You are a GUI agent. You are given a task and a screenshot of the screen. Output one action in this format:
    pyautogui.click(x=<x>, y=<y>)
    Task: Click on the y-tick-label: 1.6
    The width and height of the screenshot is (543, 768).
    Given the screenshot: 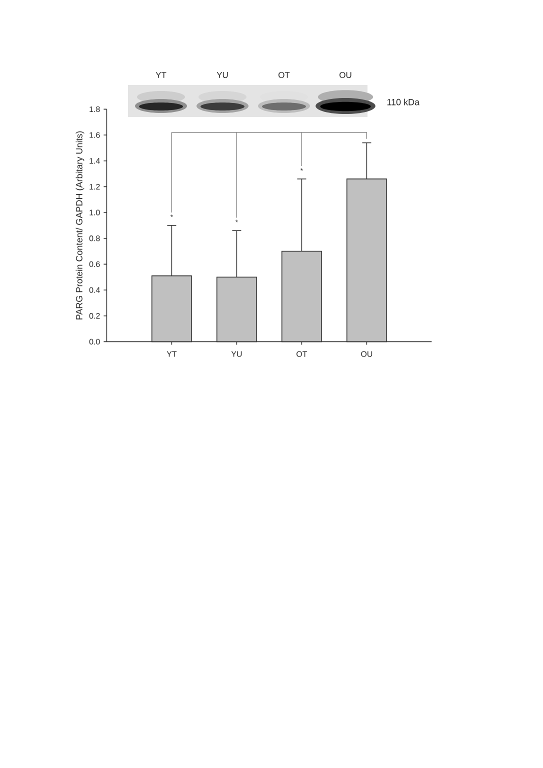 What is the action you would take?
    pyautogui.click(x=95, y=135)
    